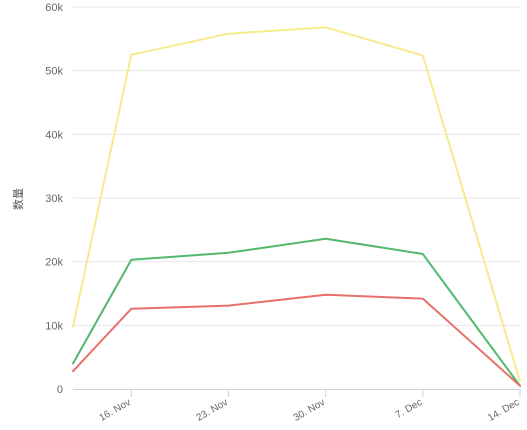  Describe the element at coordinates (309, 410) in the screenshot. I see `x-tick-label: 30. Nov` at that location.